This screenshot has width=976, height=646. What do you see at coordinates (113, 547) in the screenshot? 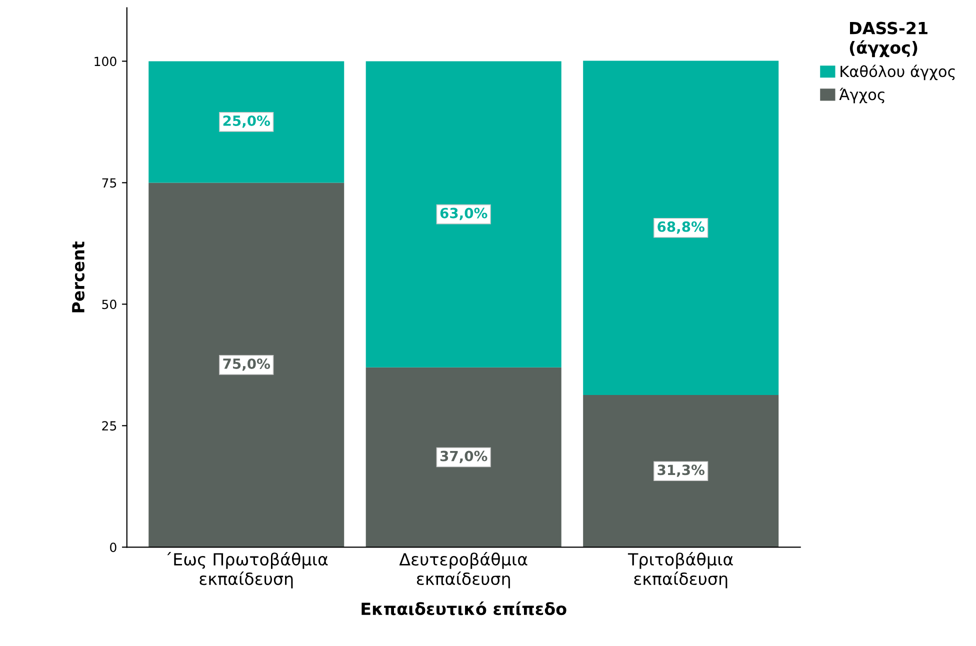
I see `y-tick-label: 0` at bounding box center [113, 547].